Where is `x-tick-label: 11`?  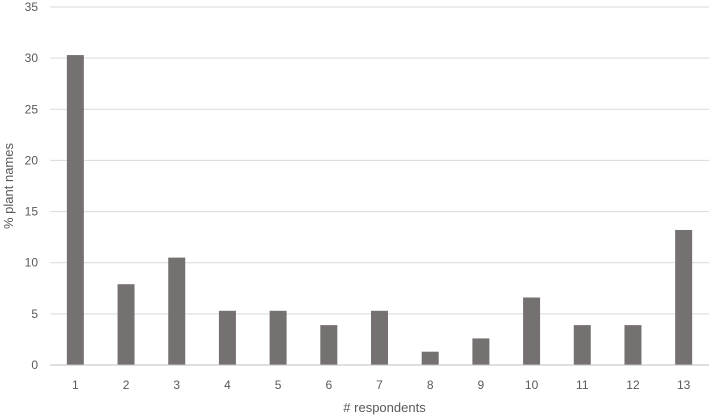
x-tick-label: 11 is located at coordinates (582, 385).